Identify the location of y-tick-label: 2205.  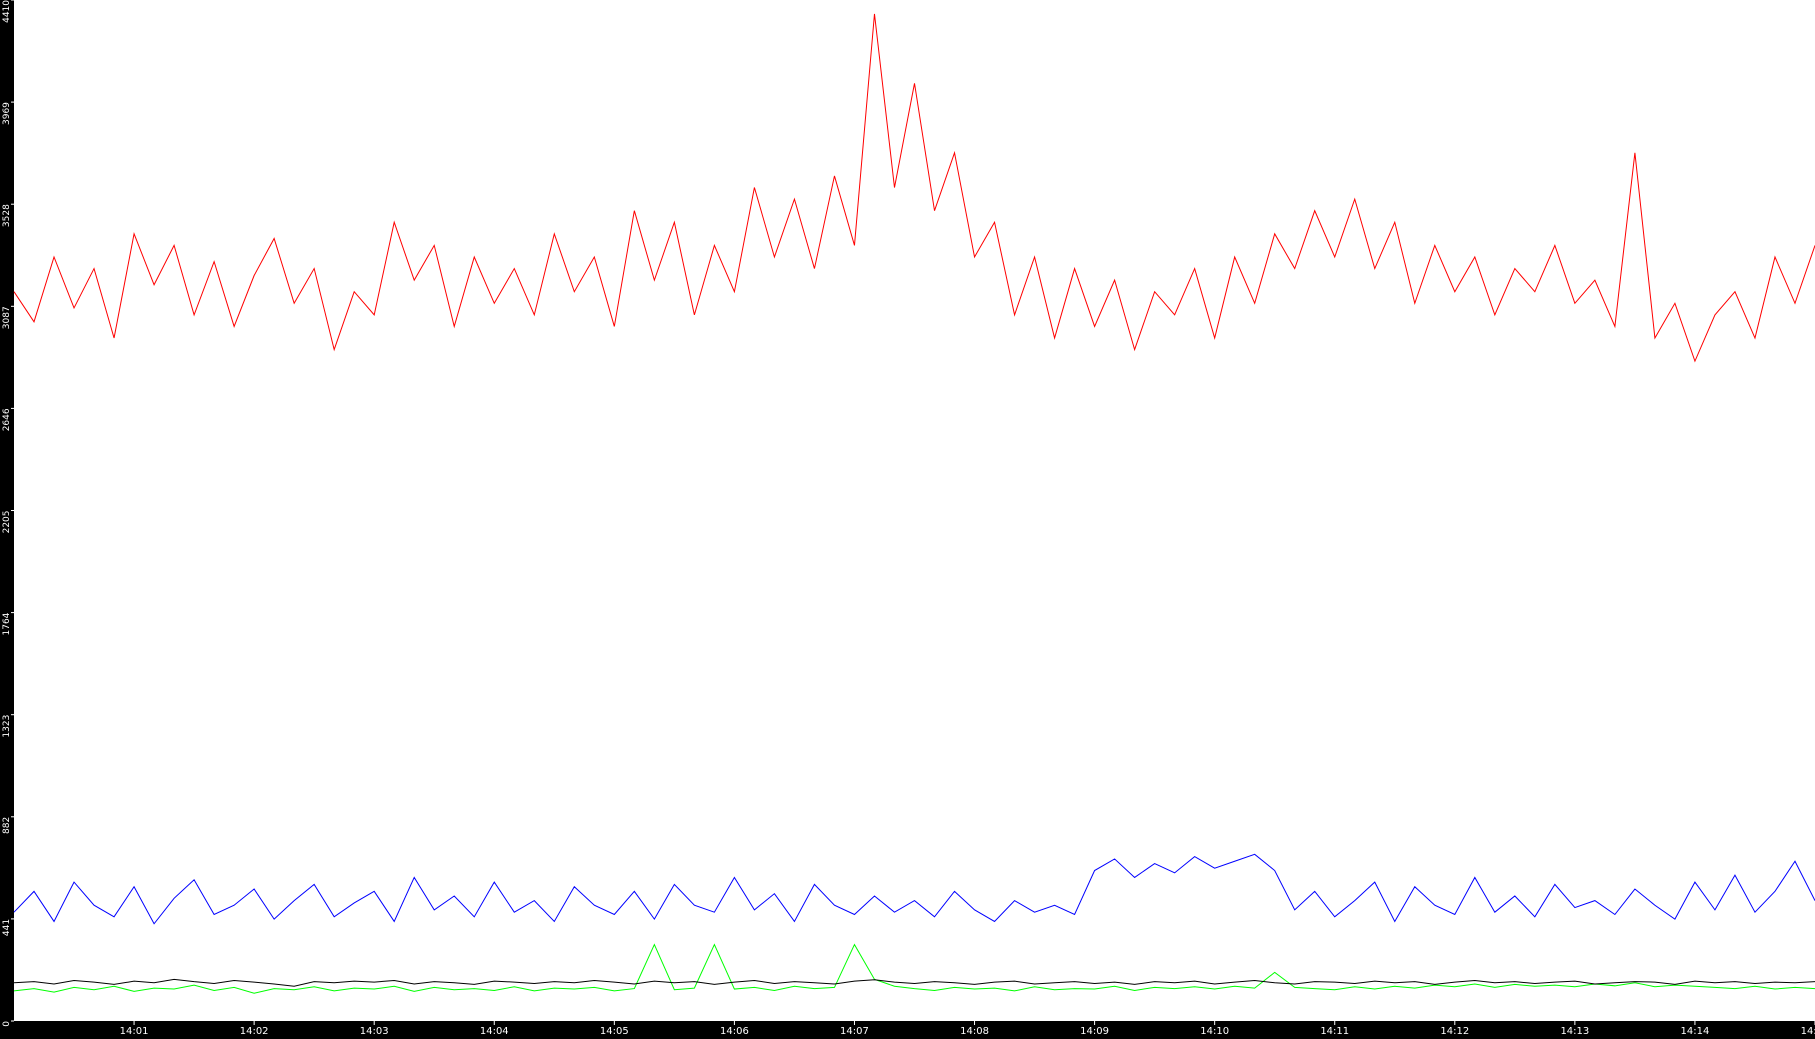
(7, 522).